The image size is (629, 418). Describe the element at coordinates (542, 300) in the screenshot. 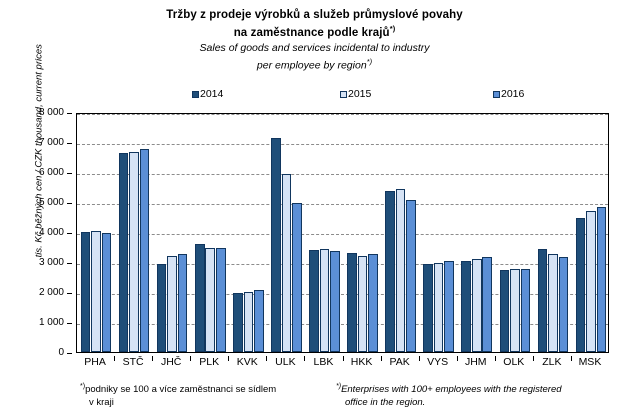

I see `bar-zlk-2014` at that location.